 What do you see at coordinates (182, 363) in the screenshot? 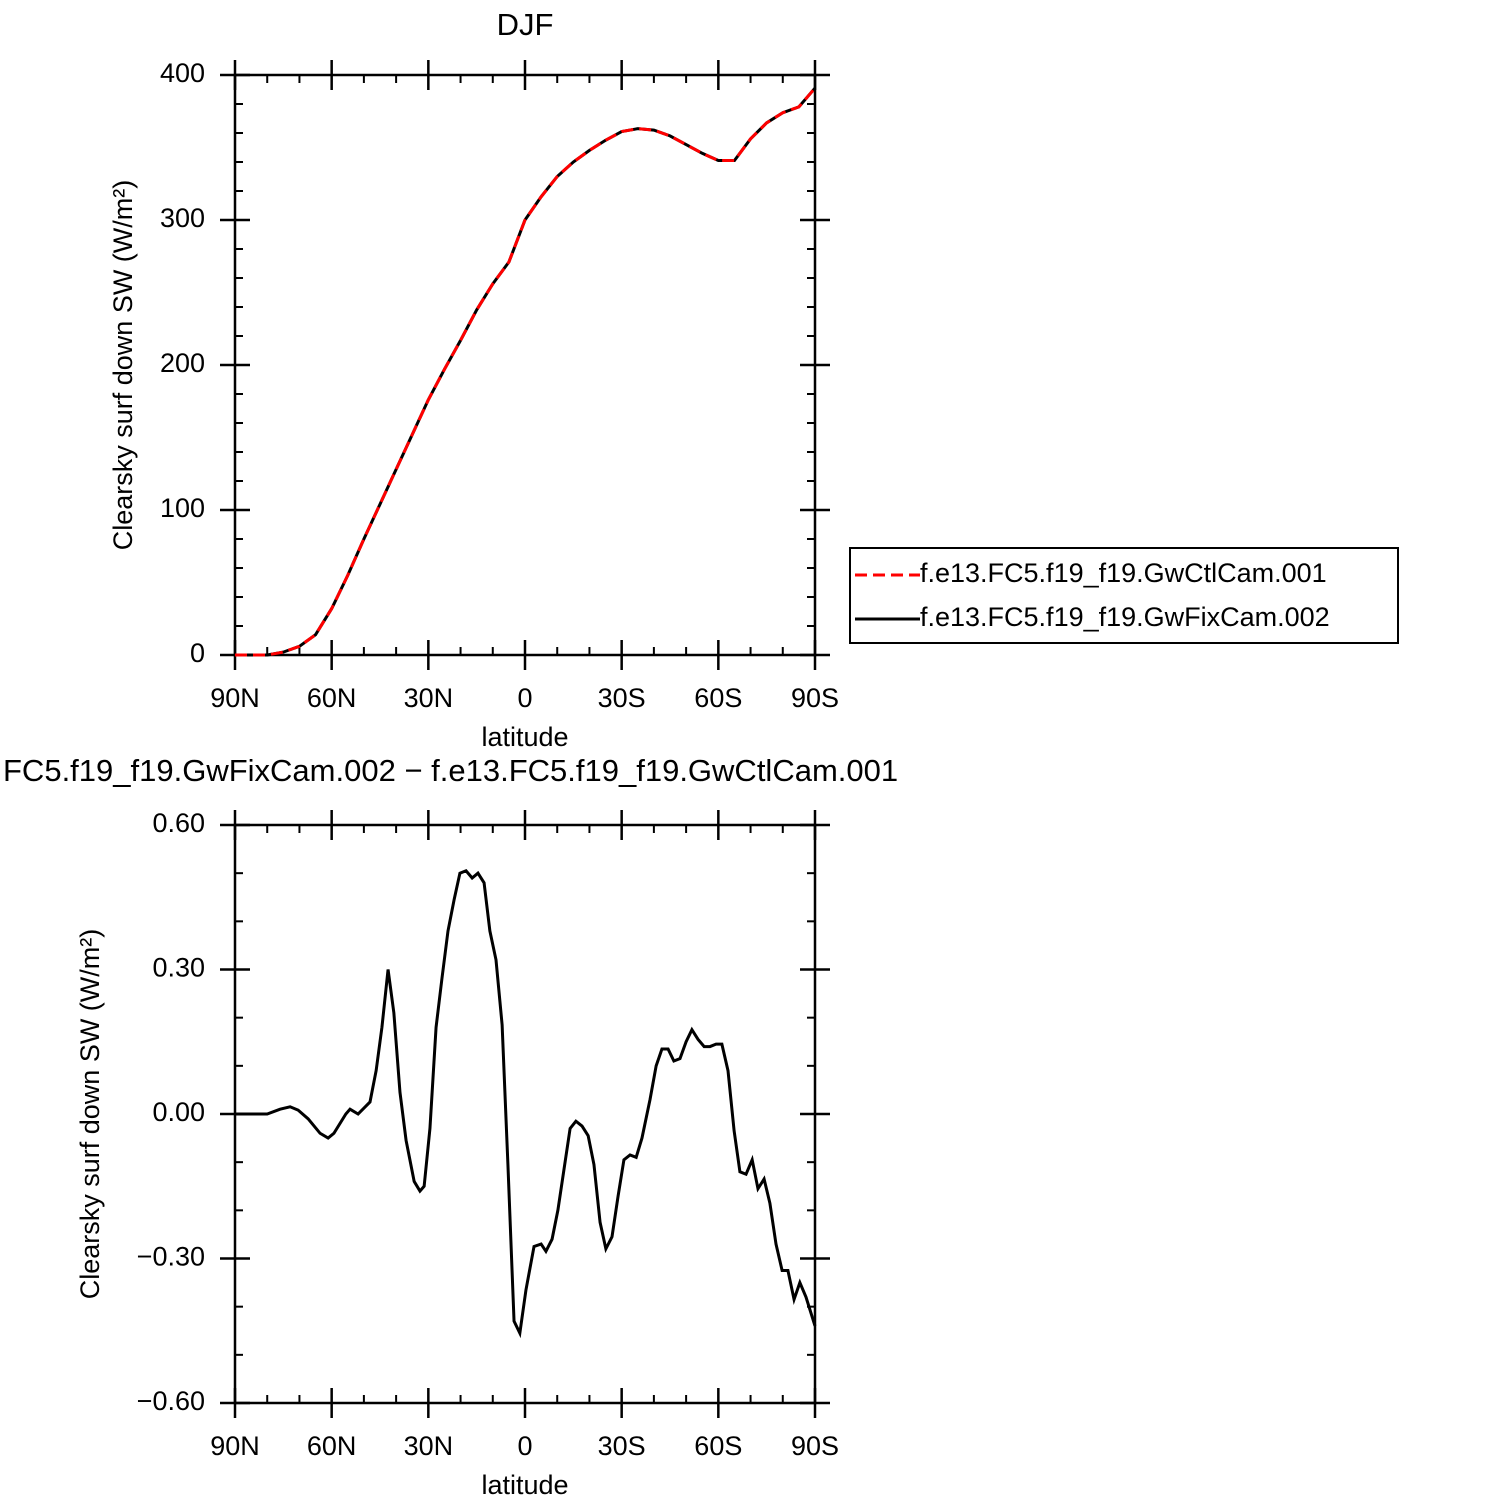
I see `y-tick-label: 200` at bounding box center [182, 363].